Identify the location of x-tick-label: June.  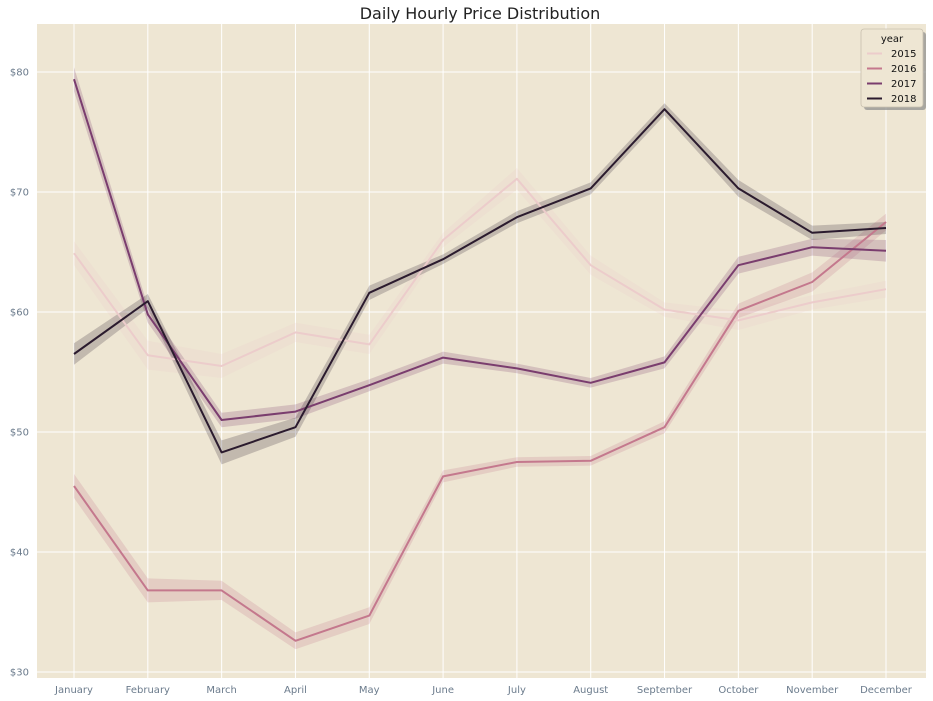
(442, 690).